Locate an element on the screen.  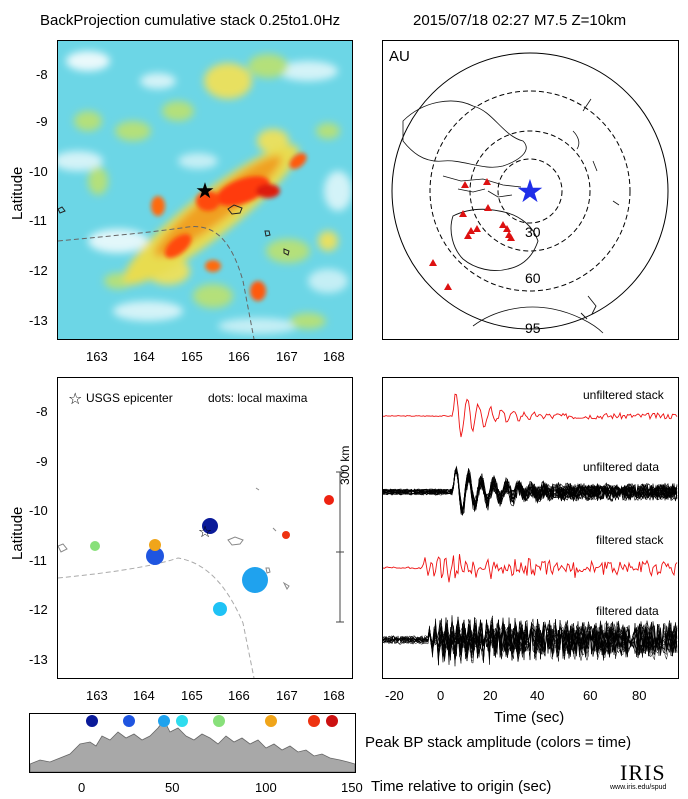
amp-tick: 100 is located at coordinates (266, 787).